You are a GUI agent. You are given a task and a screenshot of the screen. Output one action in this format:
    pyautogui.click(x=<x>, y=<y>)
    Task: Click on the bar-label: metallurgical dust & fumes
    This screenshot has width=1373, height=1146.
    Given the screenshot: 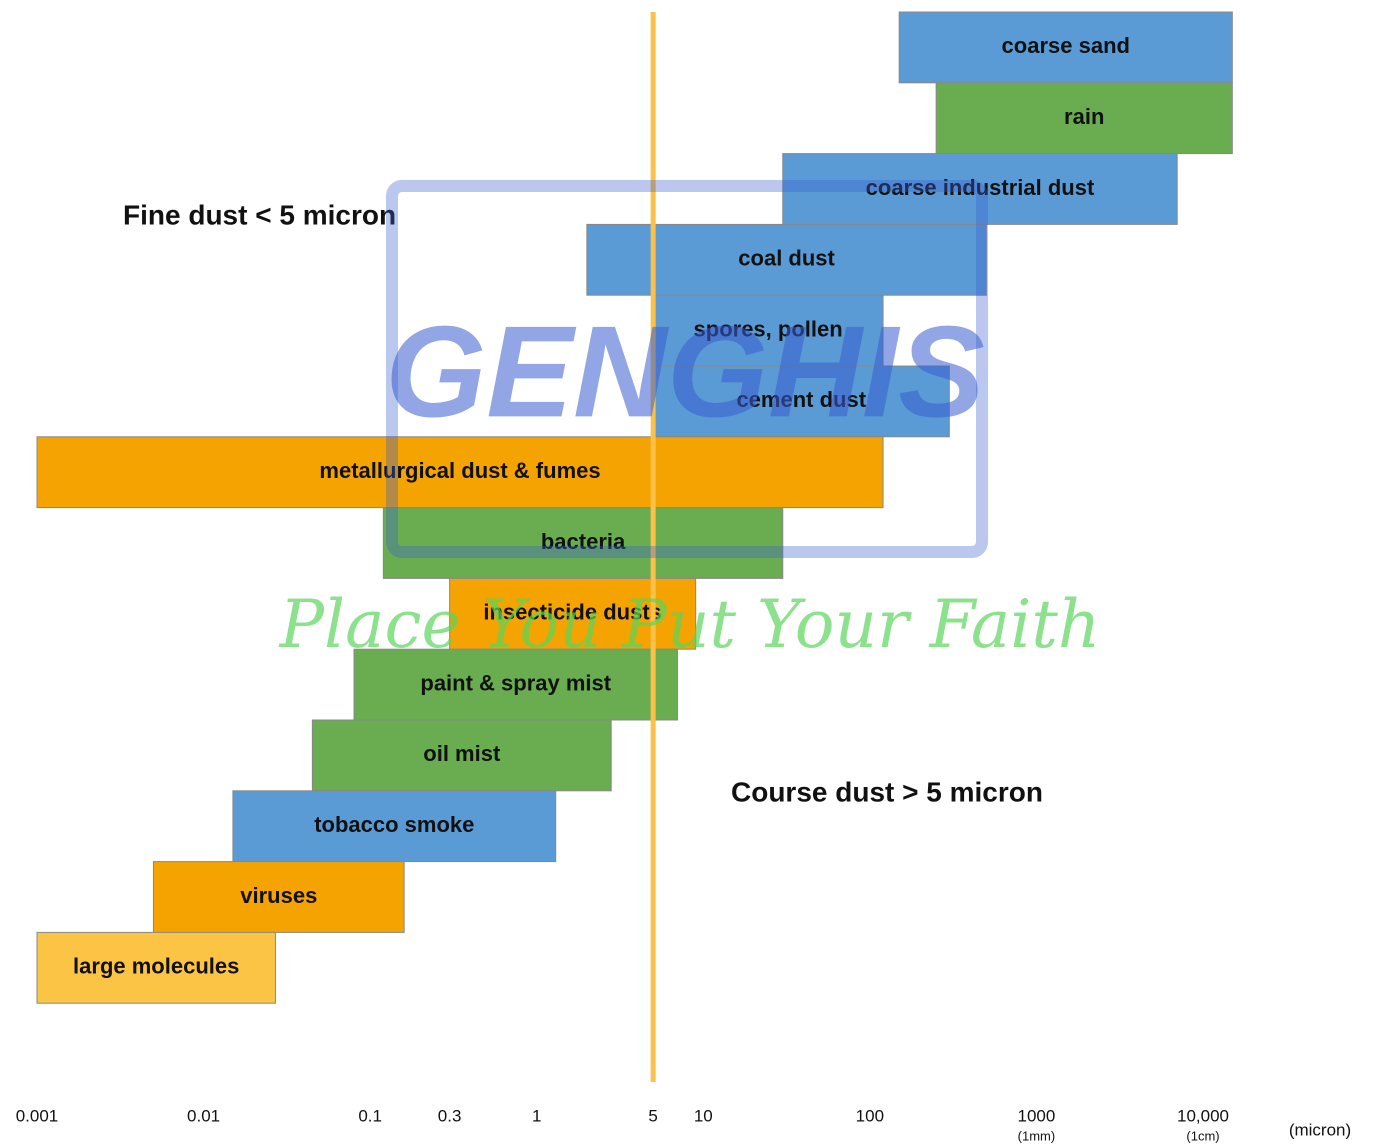 What is the action you would take?
    pyautogui.click(x=459, y=470)
    